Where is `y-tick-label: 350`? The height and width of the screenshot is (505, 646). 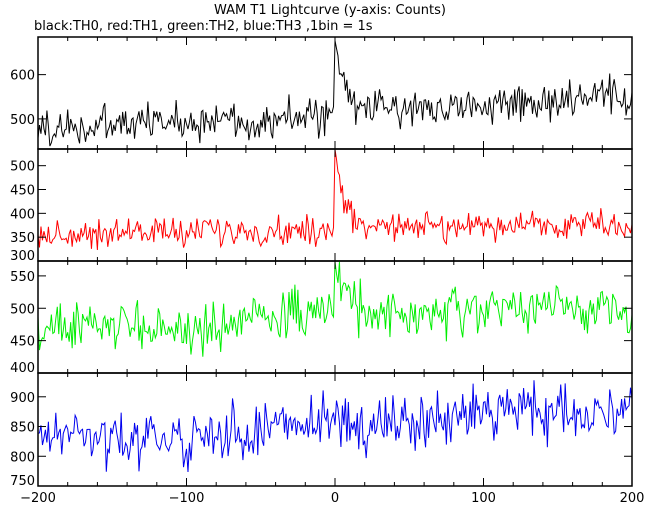
y-tick-label: 350 is located at coordinates (22, 238).